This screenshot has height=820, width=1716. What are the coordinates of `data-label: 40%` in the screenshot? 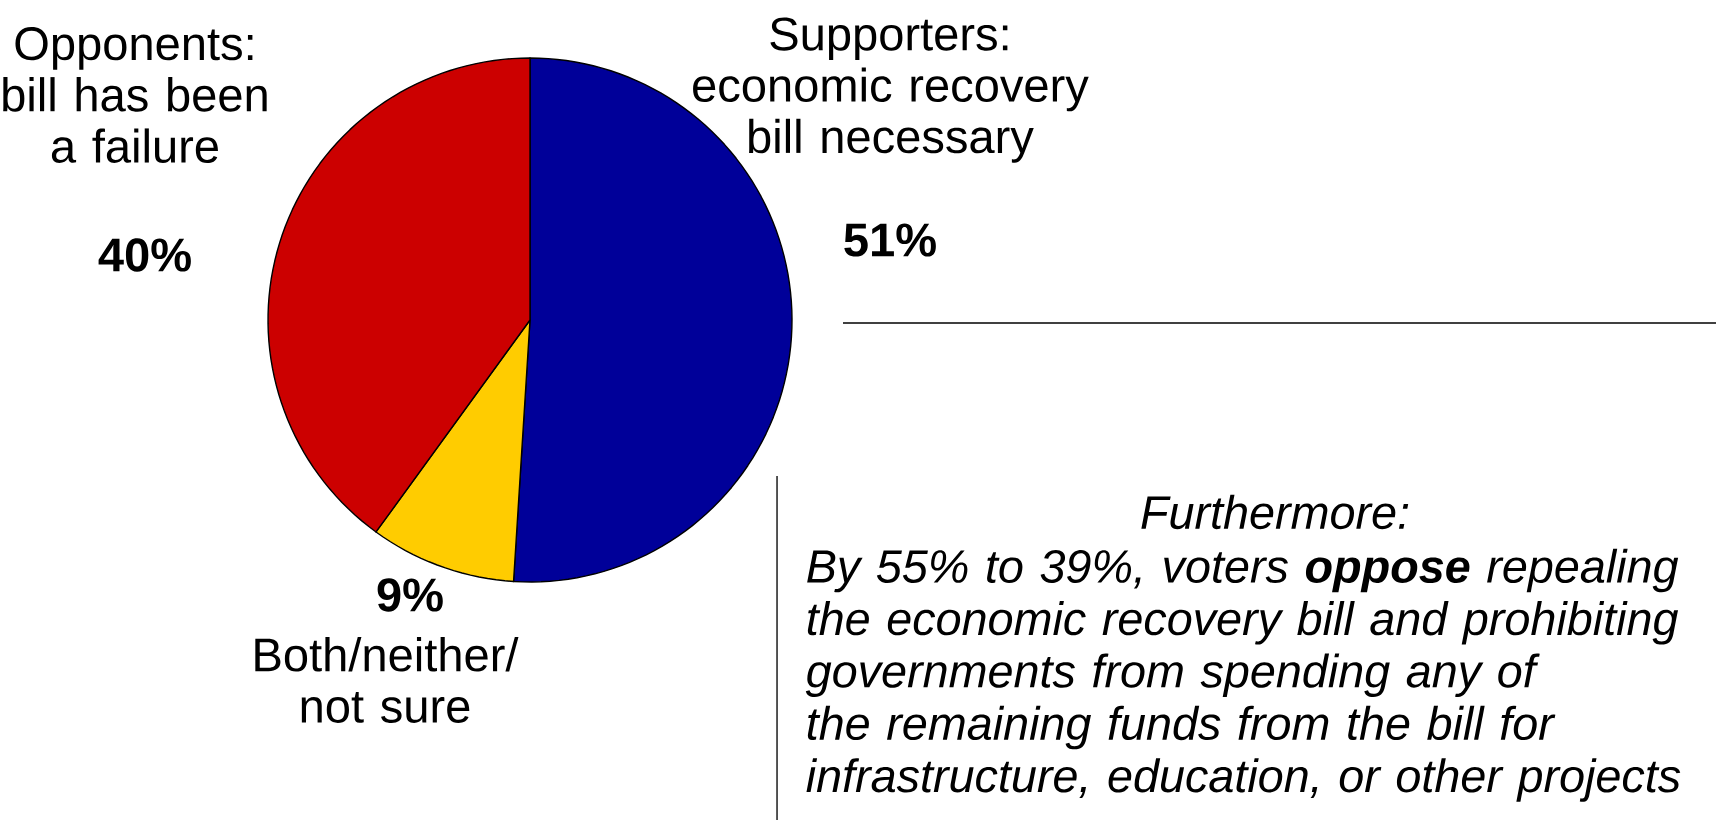 It's located at (144, 255).